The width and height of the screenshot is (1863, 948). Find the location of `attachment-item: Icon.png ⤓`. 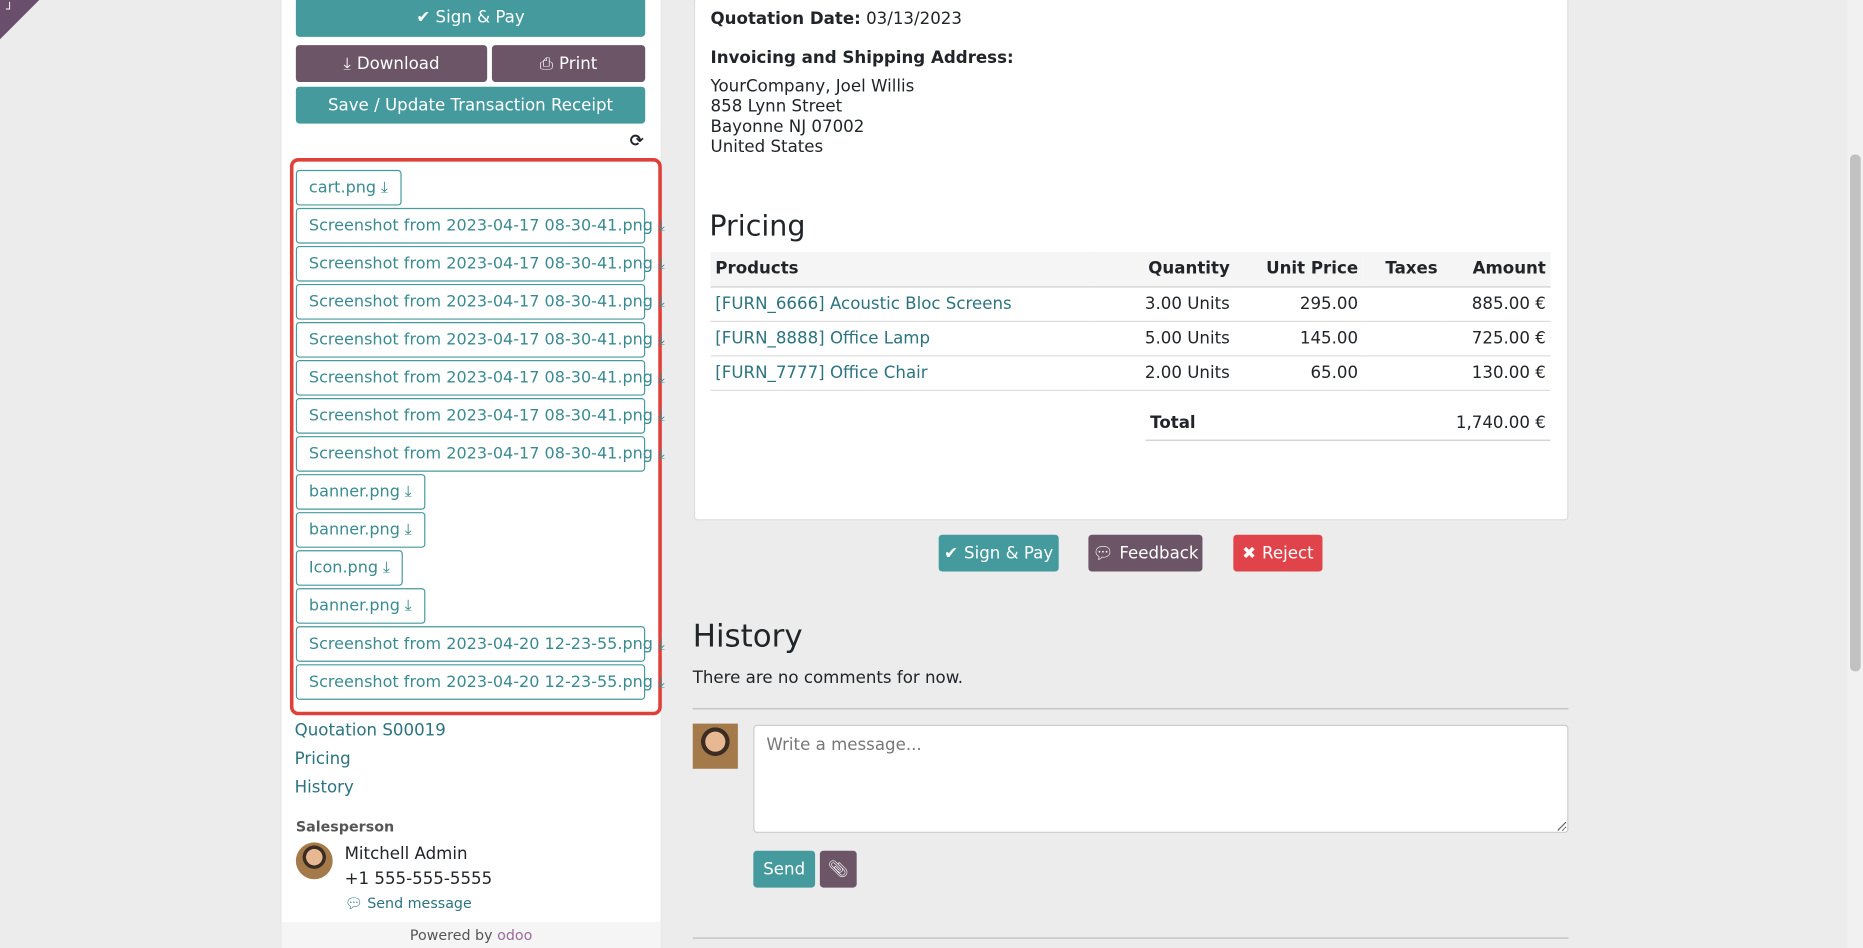

attachment-item: Icon.png ⤓ is located at coordinates (349, 568).